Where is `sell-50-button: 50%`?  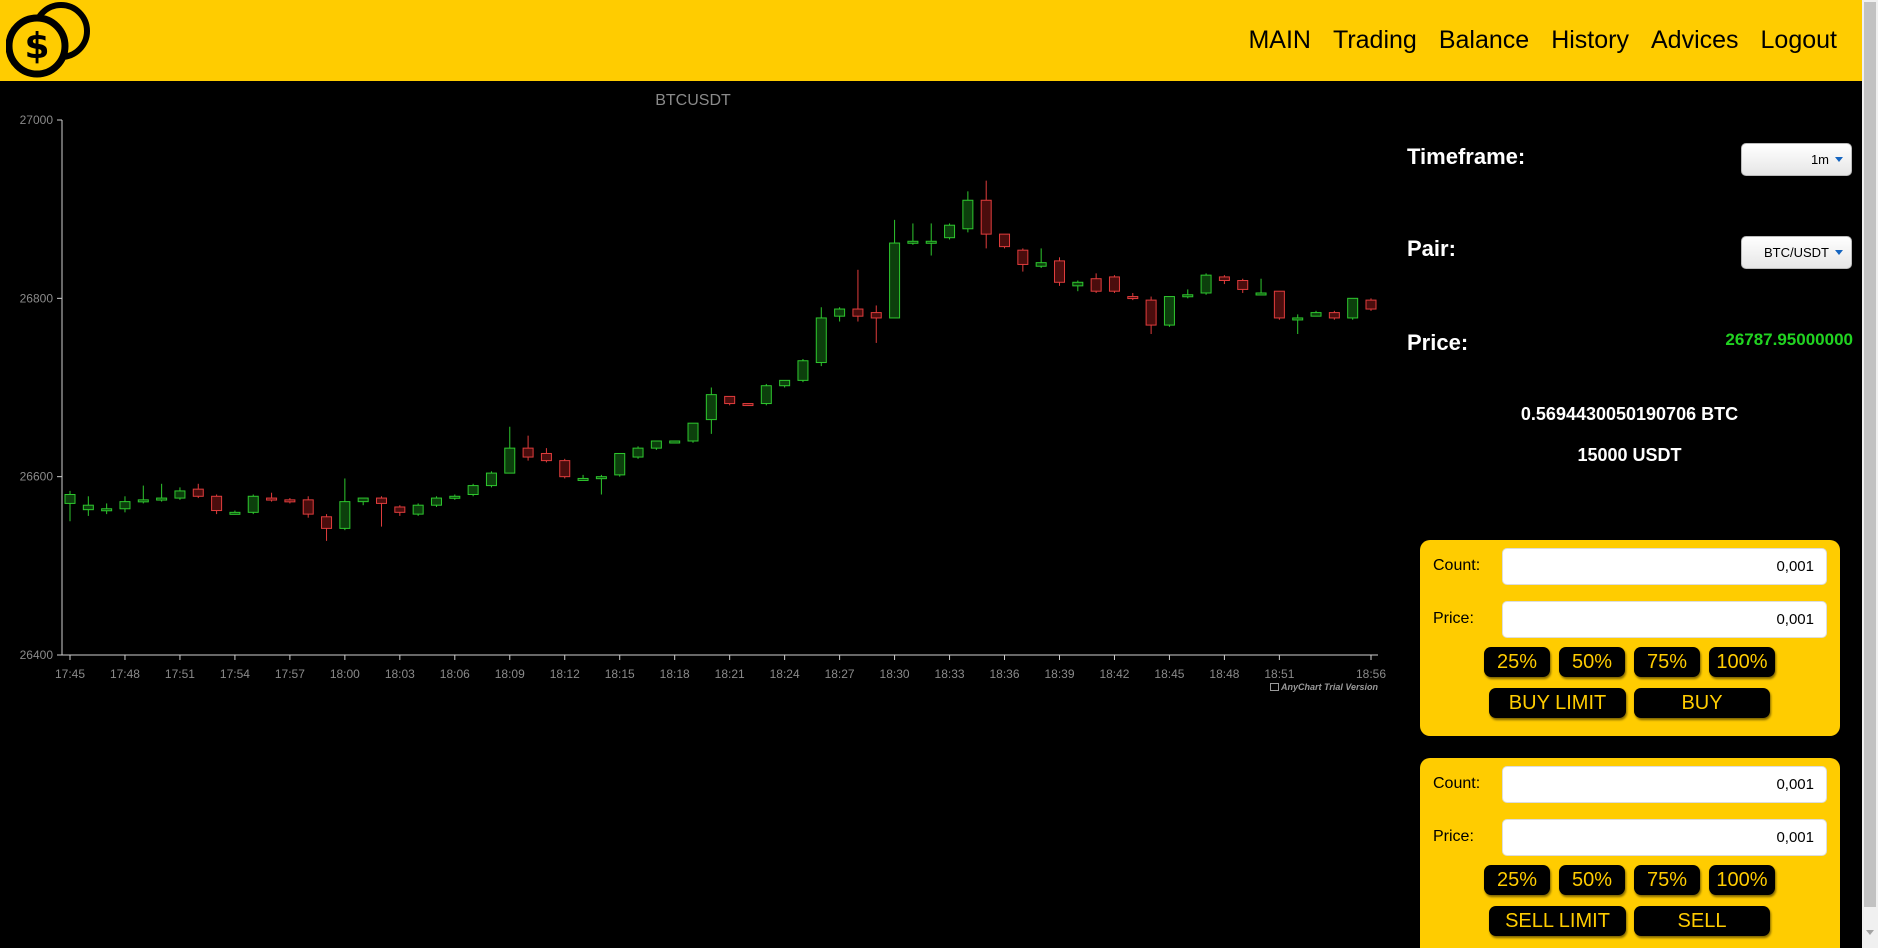 sell-50-button: 50% is located at coordinates (1592, 880).